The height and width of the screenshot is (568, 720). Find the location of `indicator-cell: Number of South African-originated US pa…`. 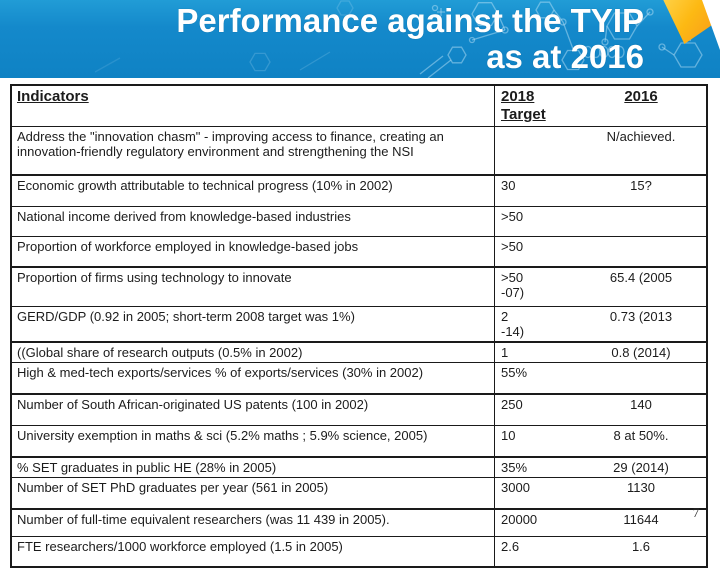

indicator-cell: Number of South African-originated US pa… is located at coordinates (253, 410).